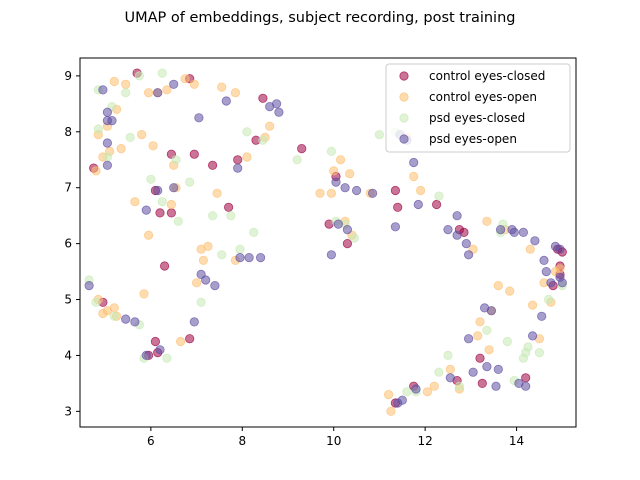 This screenshot has width=640, height=480. I want to click on y-tick-label: 6, so click(68, 244).